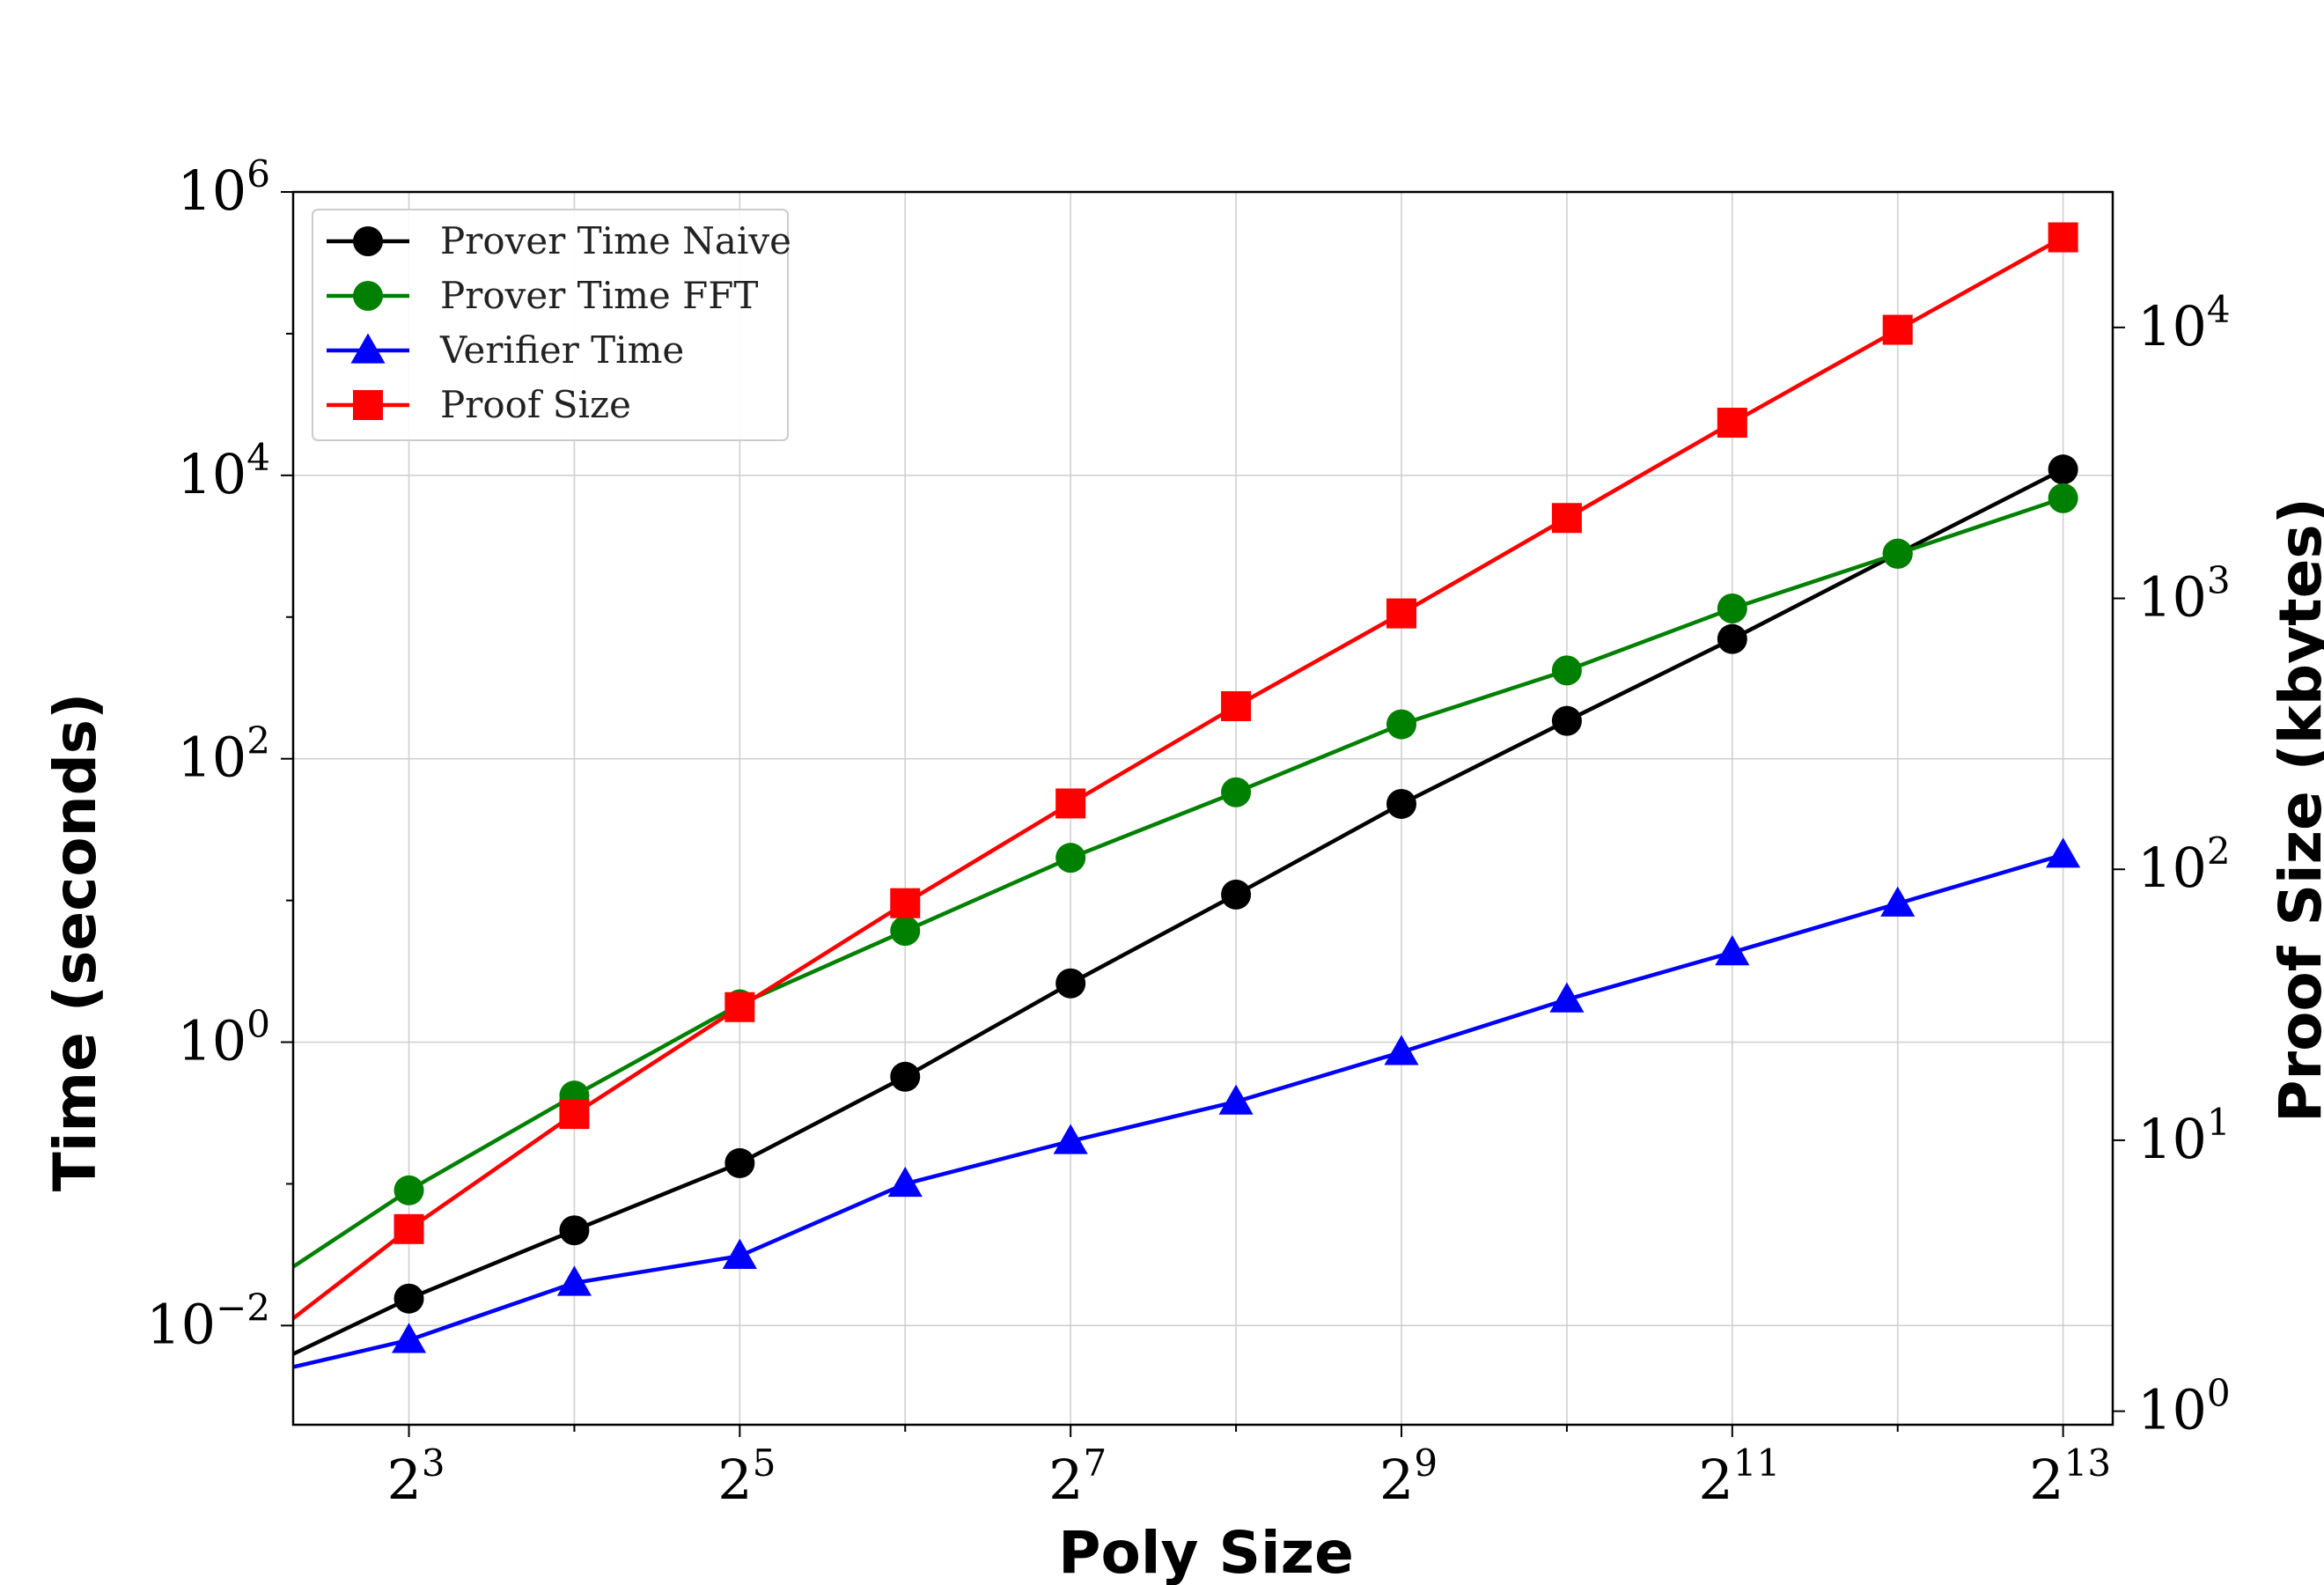 This screenshot has height=1585, width=2324. Describe the element at coordinates (2295, 811) in the screenshot. I see `y2-axis-title: Proof Size (kbytes)` at that location.